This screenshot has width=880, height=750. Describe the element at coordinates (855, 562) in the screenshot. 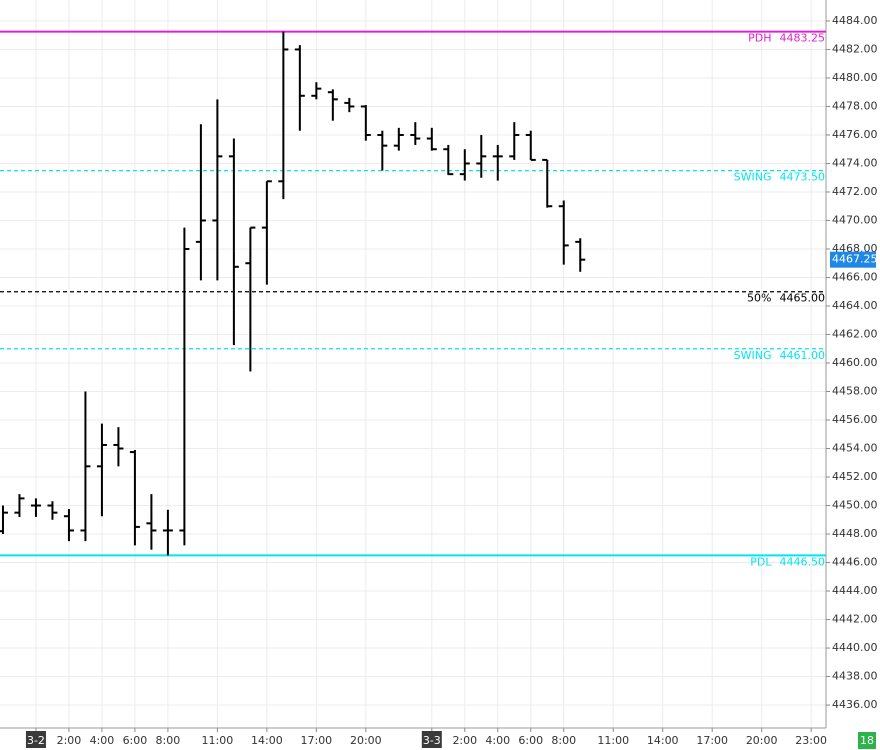

I see `y-tick-label: 4446.00` at that location.